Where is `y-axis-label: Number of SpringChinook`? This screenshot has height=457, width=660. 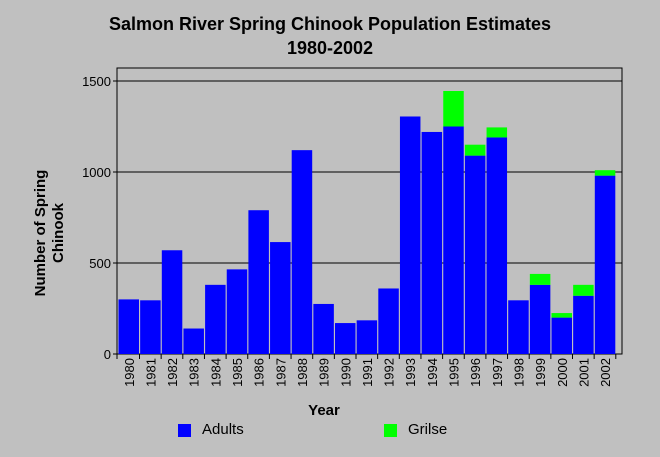
y-axis-label: Number of SpringChinook is located at coordinates (49, 233).